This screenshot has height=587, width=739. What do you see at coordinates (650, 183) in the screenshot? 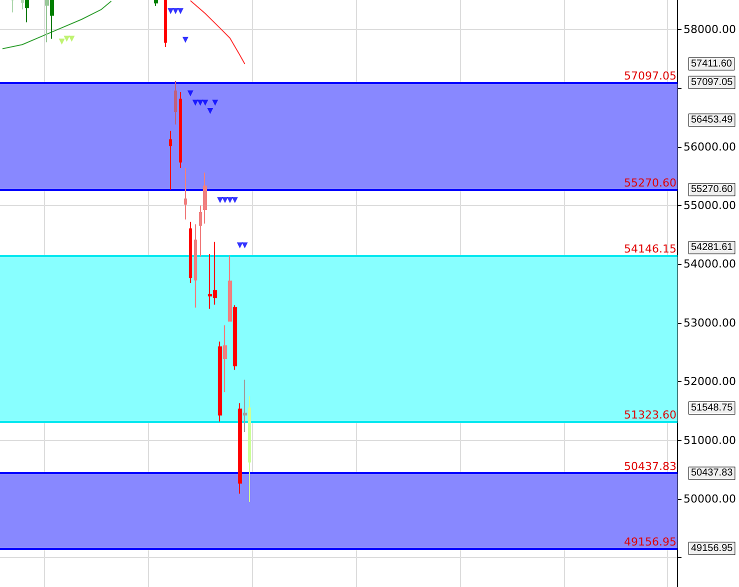
I see `ref-line-label: 55270.60` at bounding box center [650, 183].